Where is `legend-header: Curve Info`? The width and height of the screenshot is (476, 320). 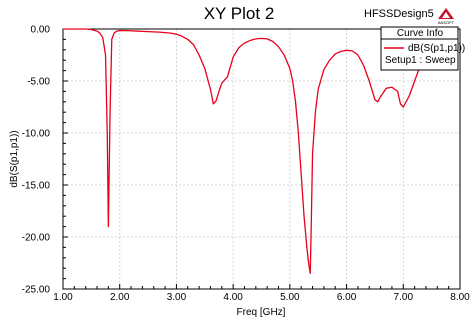
legend-header: Curve Info is located at coordinates (420, 33).